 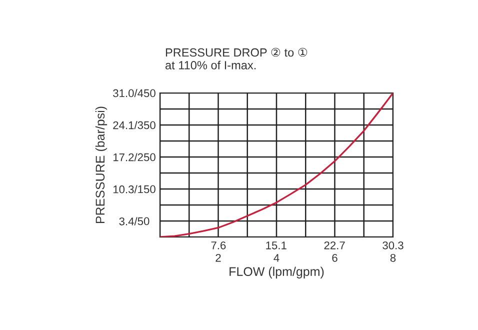 What do you see at coordinates (125, 125) in the screenshot?
I see `y-tick-label: 24.1/` at bounding box center [125, 125].